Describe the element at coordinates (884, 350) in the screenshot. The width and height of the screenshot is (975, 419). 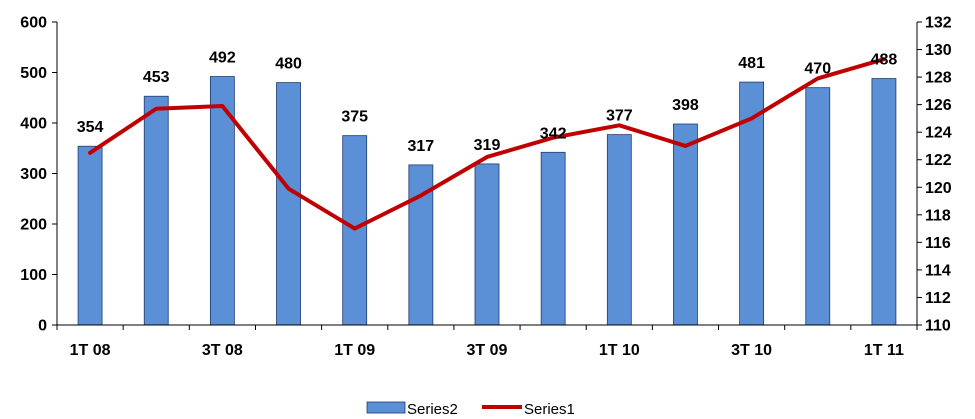
I see `x-tick-label: 1T 11` at that location.